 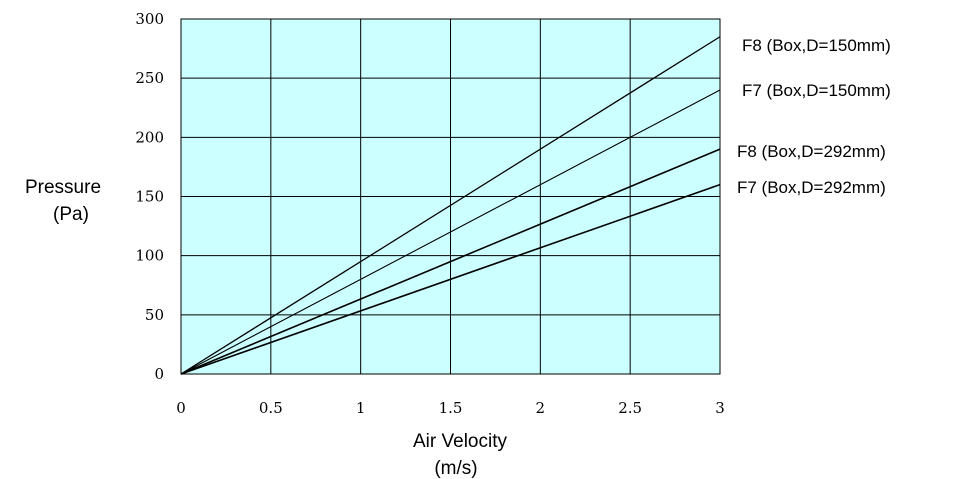 I want to click on x-tick-label: 2.5, so click(x=630, y=408).